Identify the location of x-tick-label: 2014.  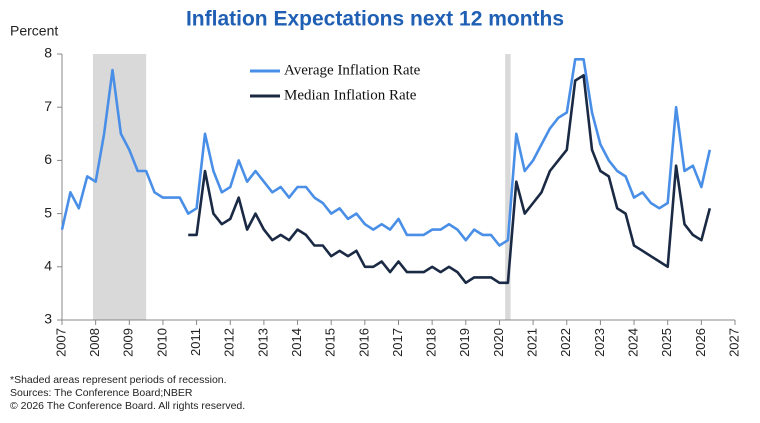
(296, 342).